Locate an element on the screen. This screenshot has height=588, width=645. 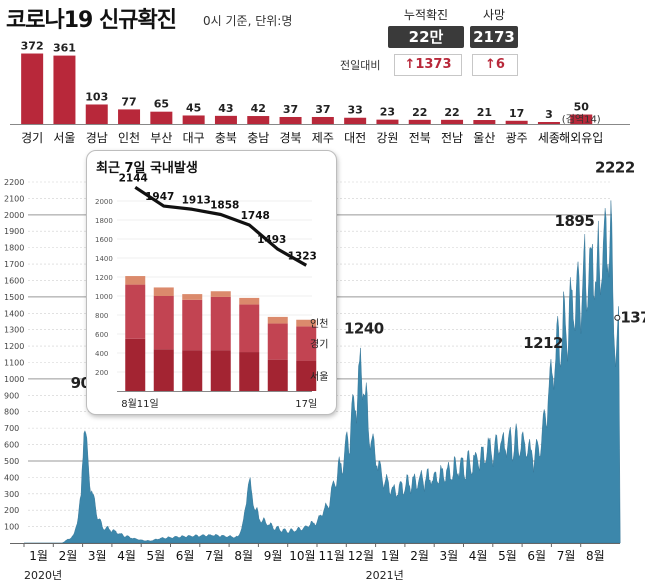
regional-label-광주: 광주 is located at coordinates (517, 138).